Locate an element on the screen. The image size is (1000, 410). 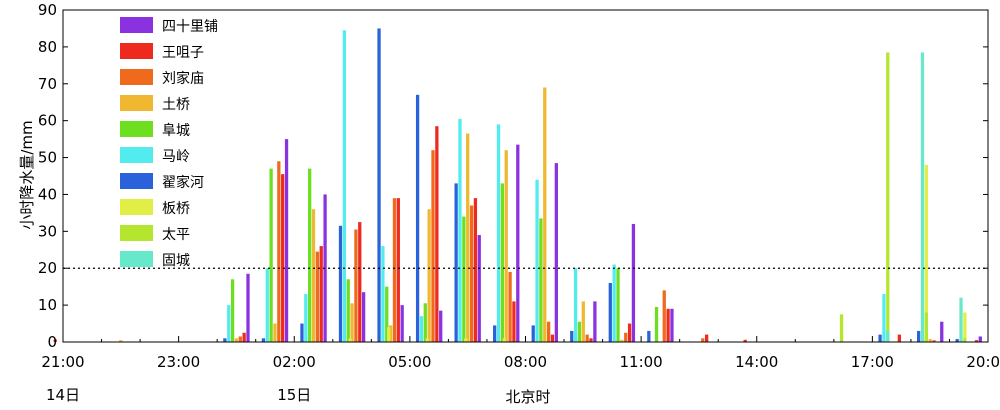
y-tick-label: 50 is located at coordinates (47, 158).